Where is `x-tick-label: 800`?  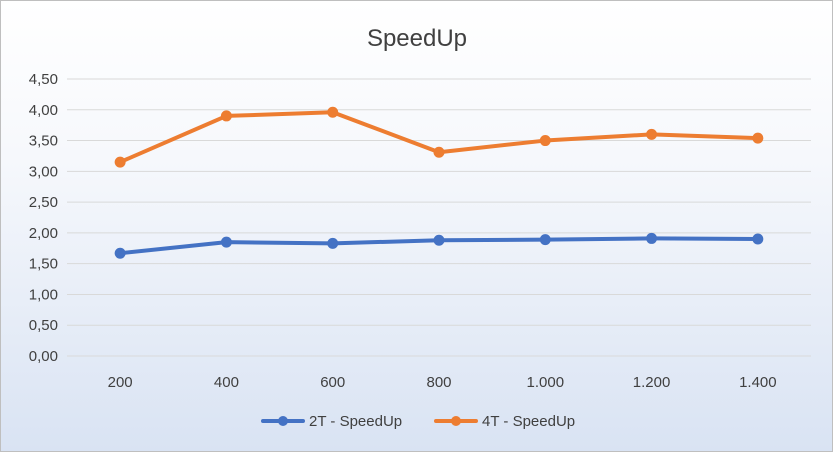 x-tick-label: 800 is located at coordinates (438, 382).